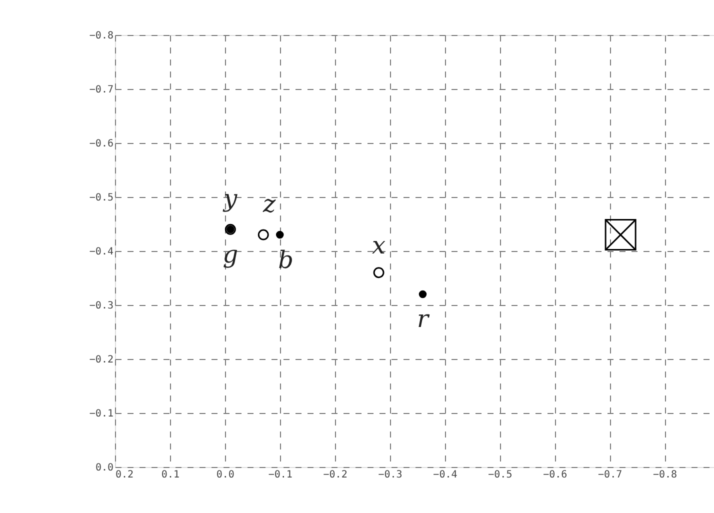 The image size is (714, 513). Describe the element at coordinates (101, 36) in the screenshot. I see `y-tick-label: −0.8` at that location.